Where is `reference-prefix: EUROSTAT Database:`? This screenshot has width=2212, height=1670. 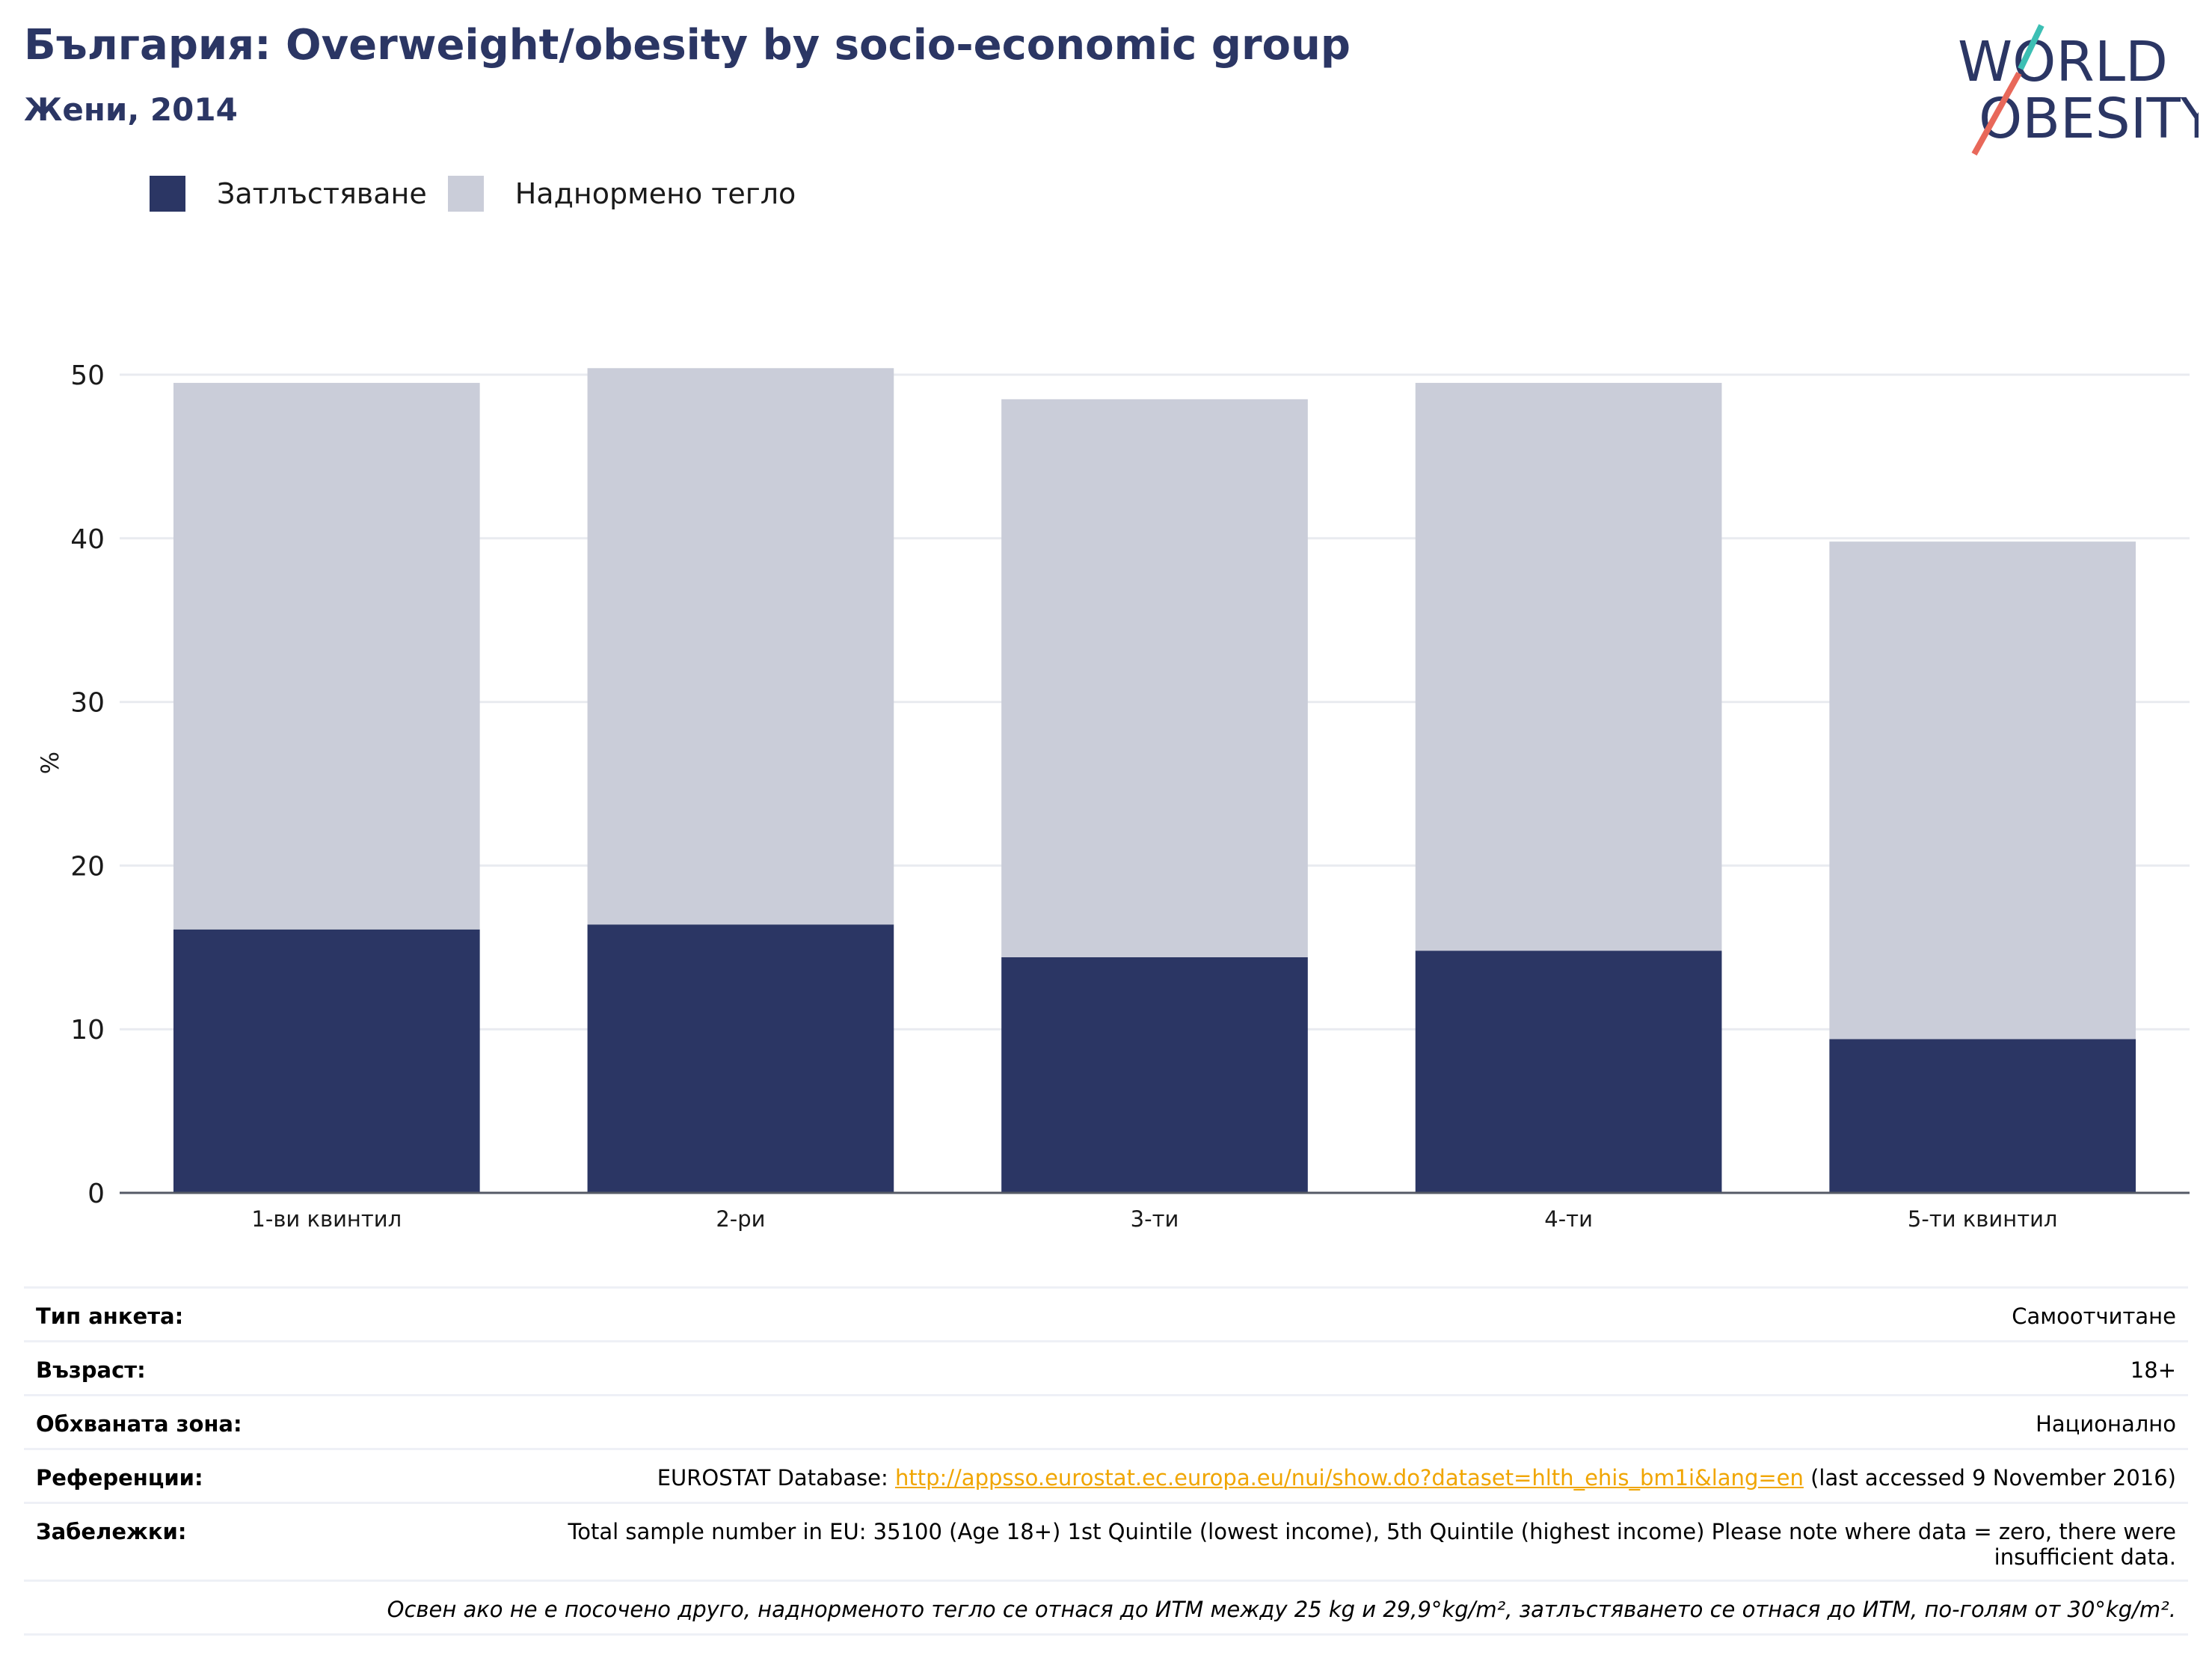 reference-prefix: EUROSTAT Database: is located at coordinates (776, 1478).